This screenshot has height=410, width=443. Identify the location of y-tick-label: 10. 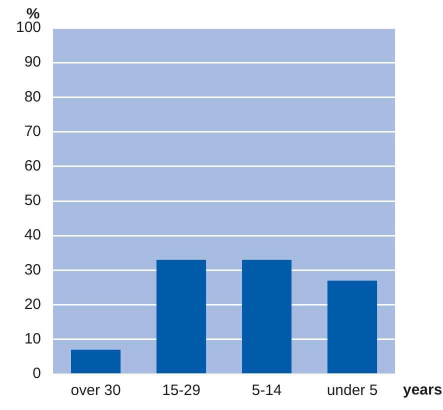
(33, 339).